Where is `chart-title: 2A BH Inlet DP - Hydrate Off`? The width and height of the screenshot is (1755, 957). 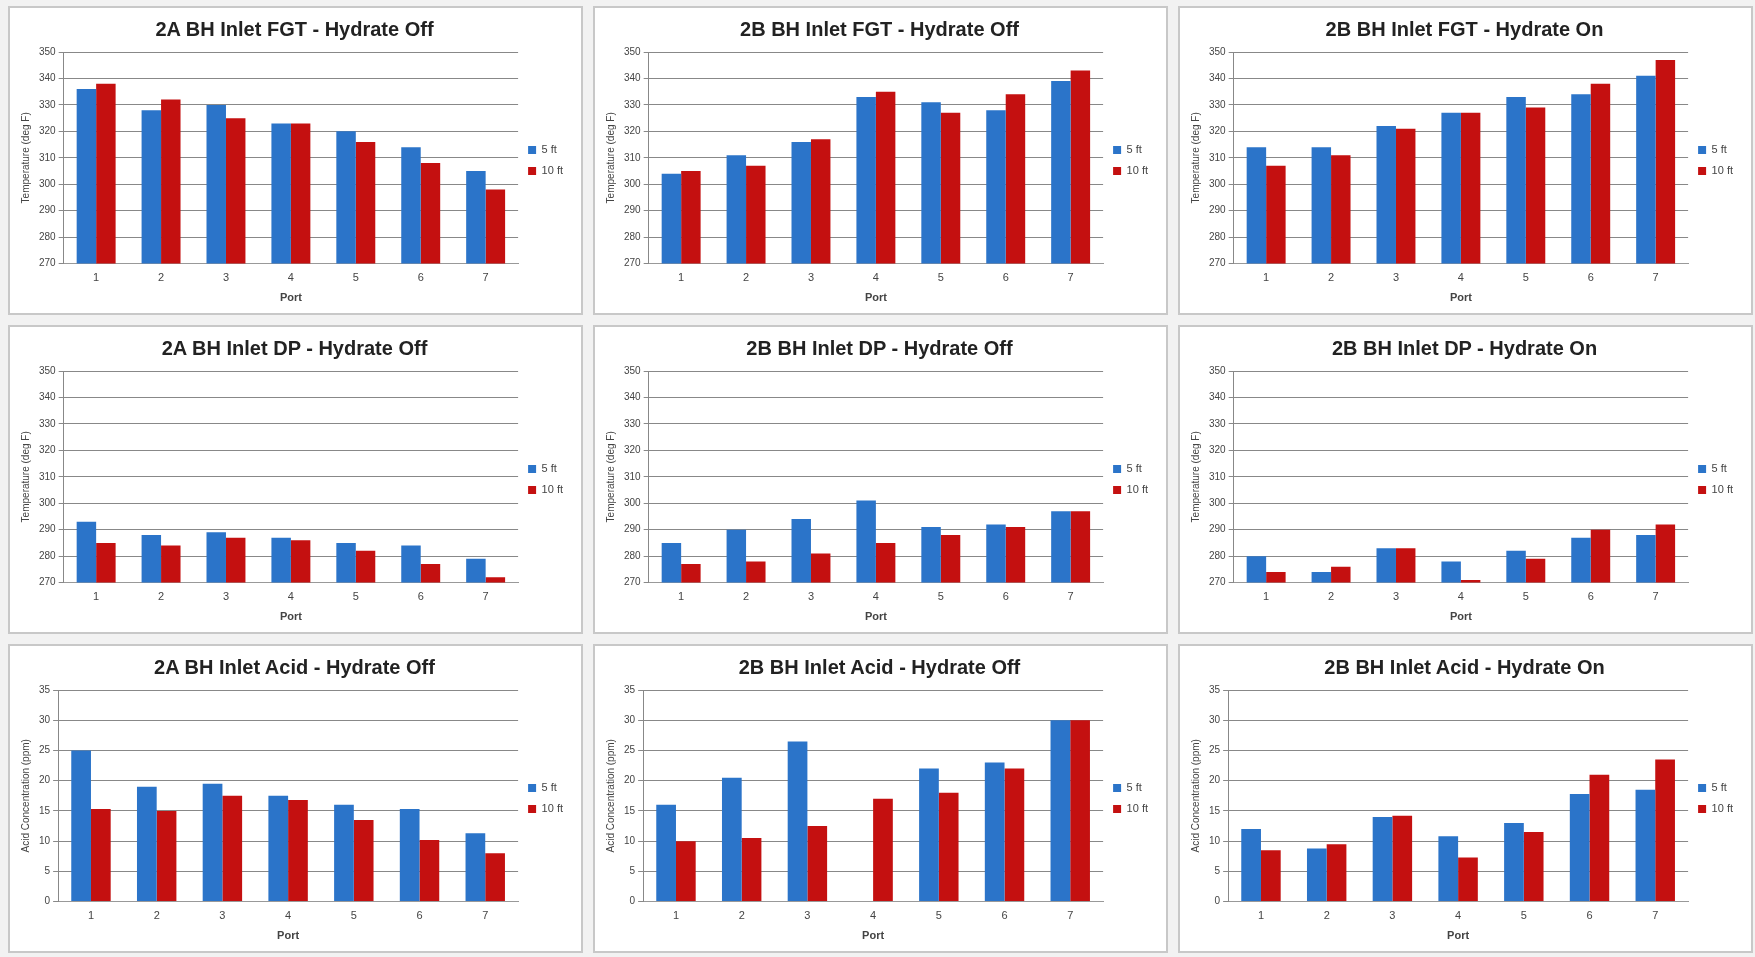
chart-title: 2A BH Inlet DP - Hydrate Off is located at coordinates (294, 347).